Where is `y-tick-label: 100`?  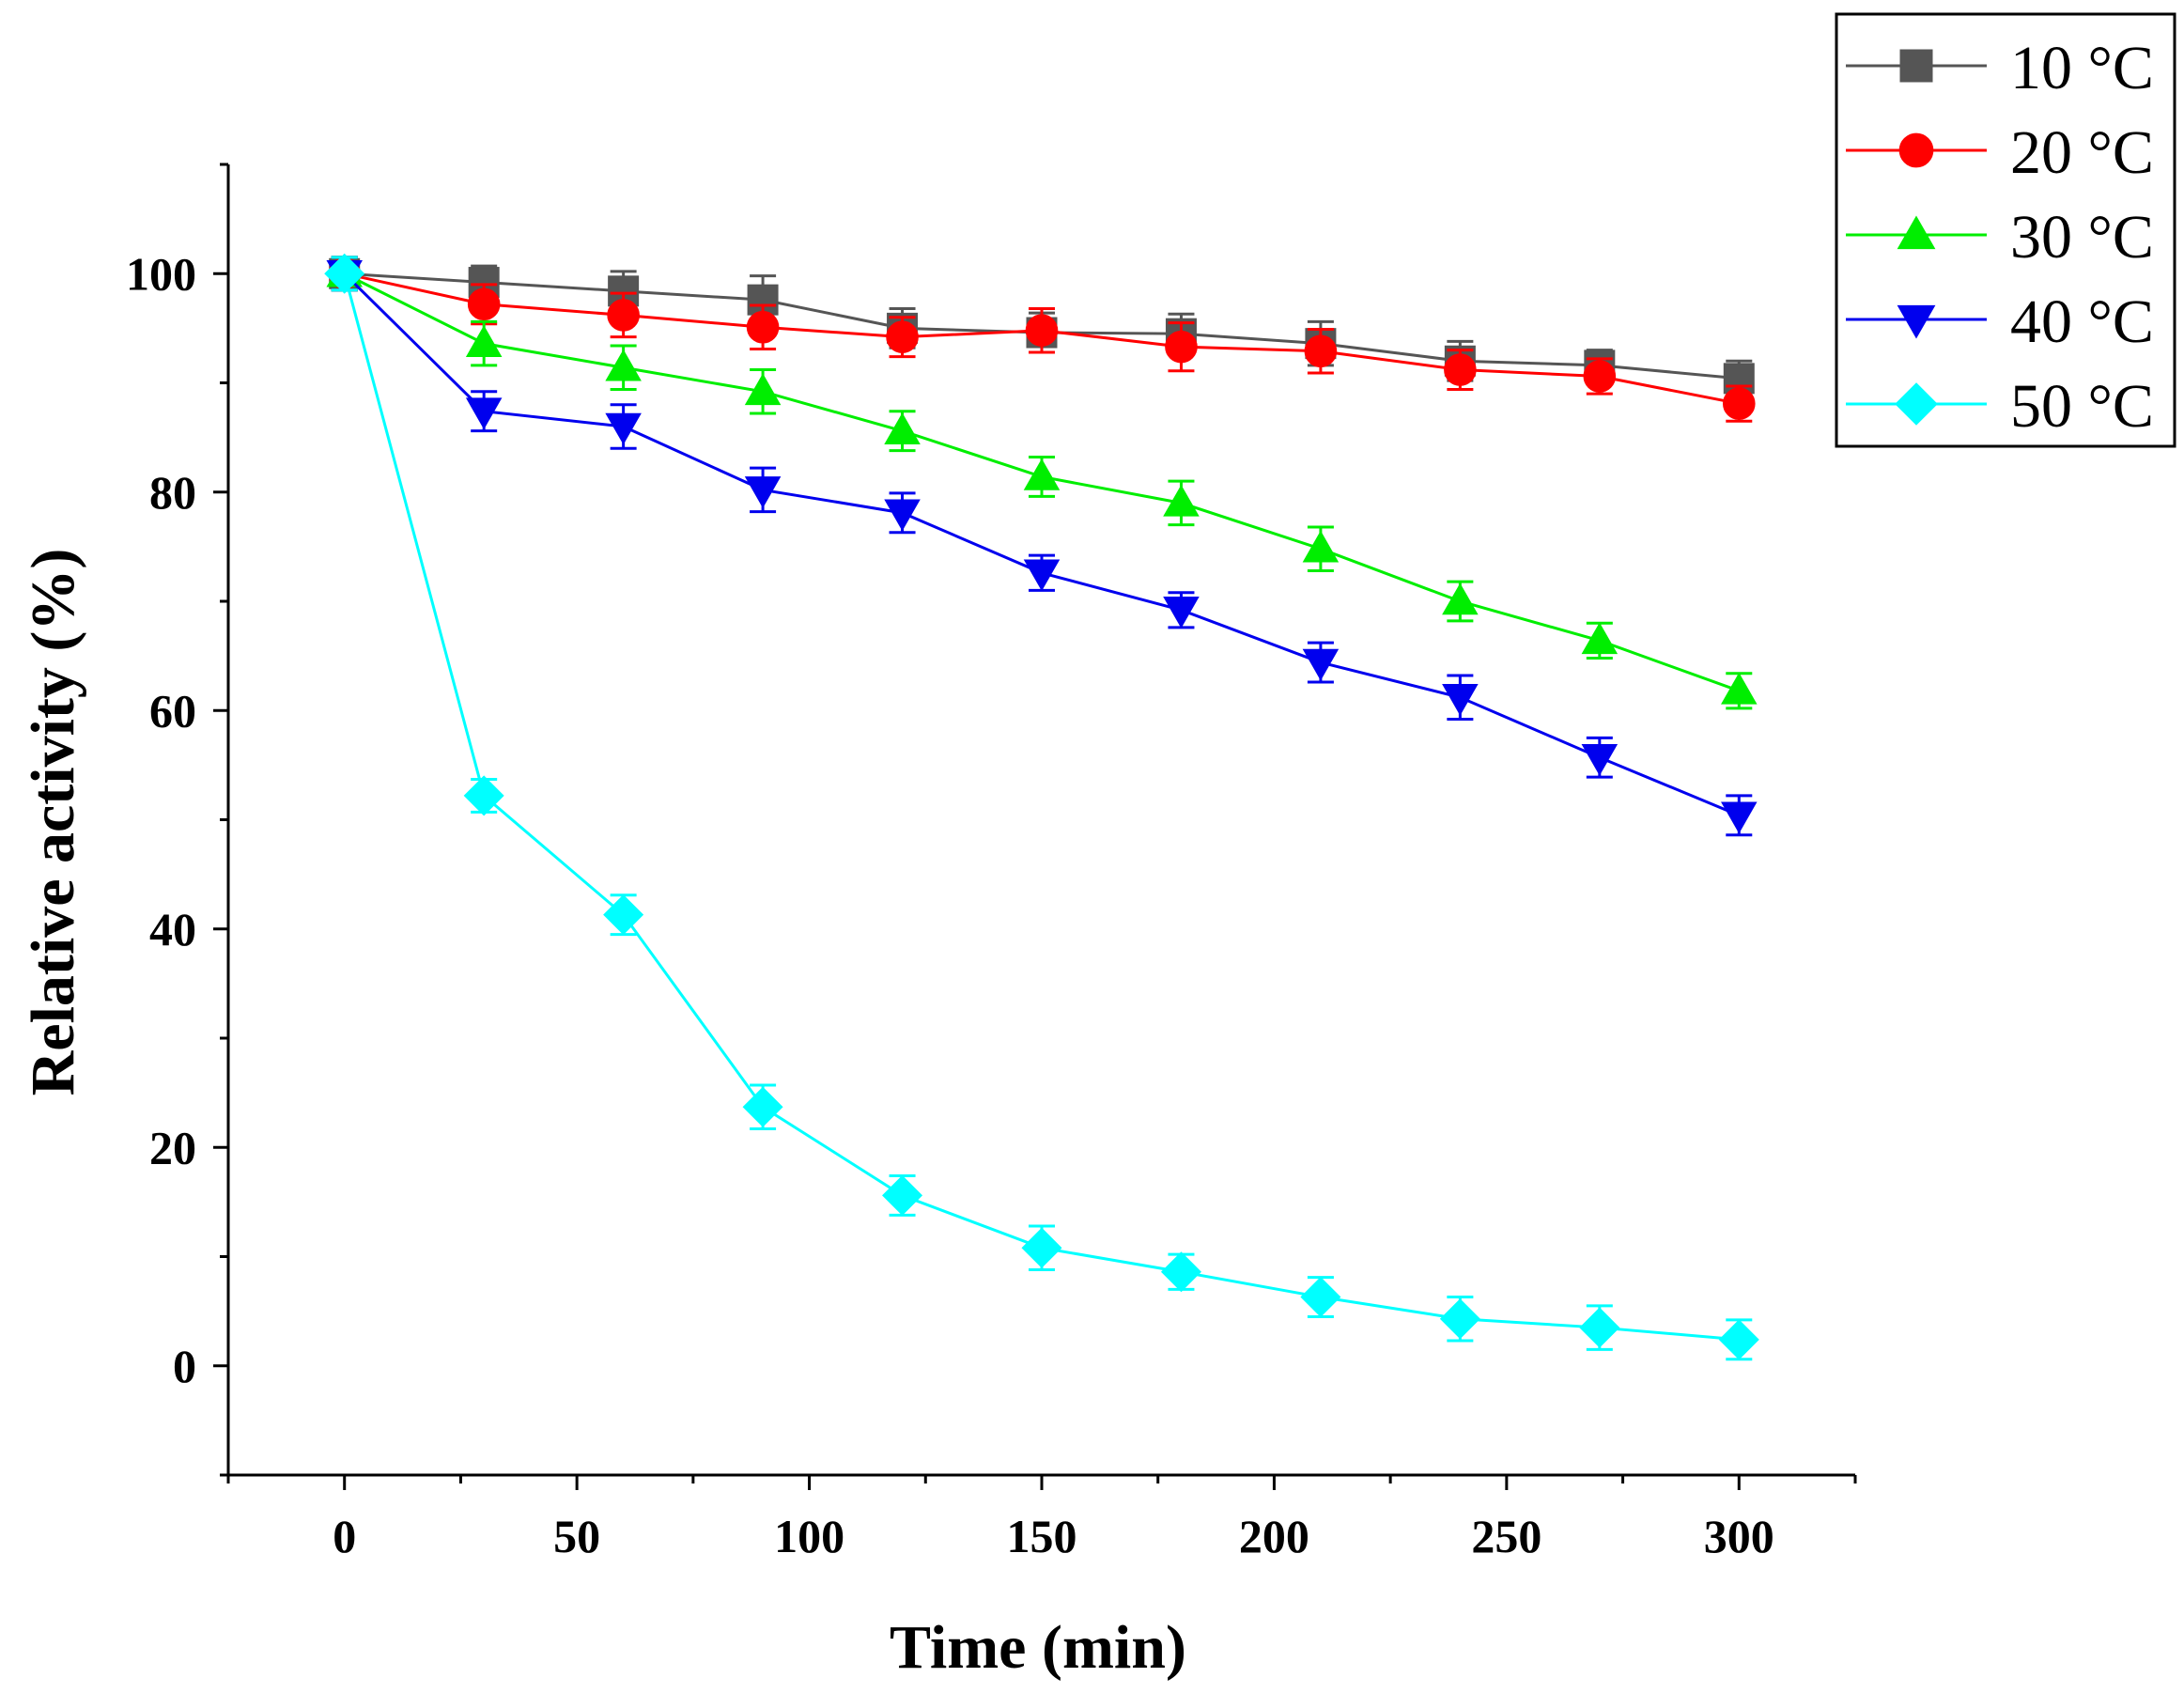
y-tick-label: 100 is located at coordinates (161, 273).